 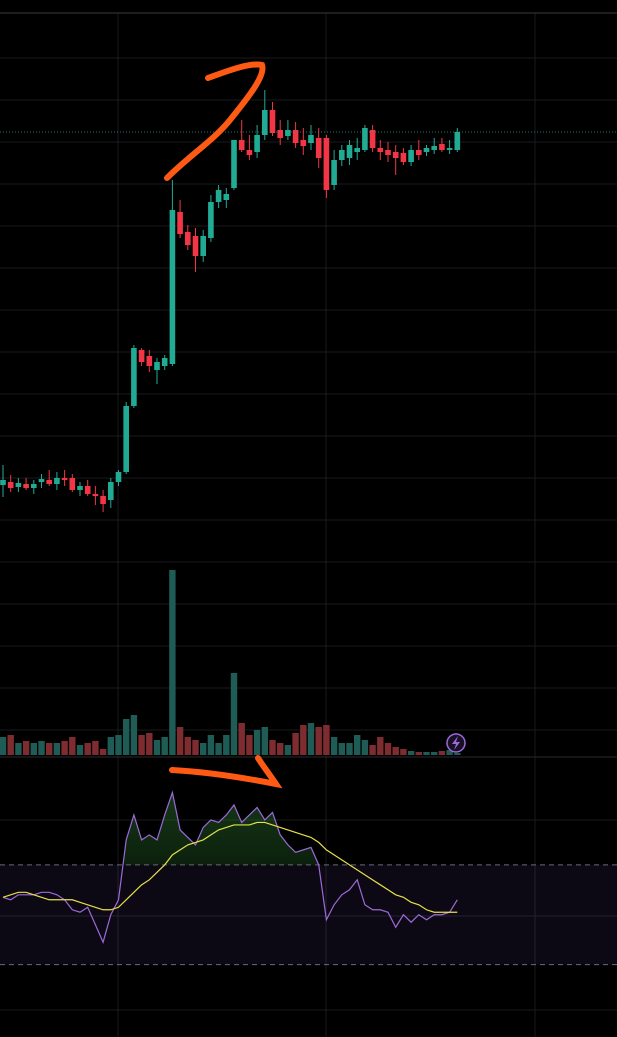 What do you see at coordinates (230, 828) in the screenshot?
I see `rsi-overbought-fill` at bounding box center [230, 828].